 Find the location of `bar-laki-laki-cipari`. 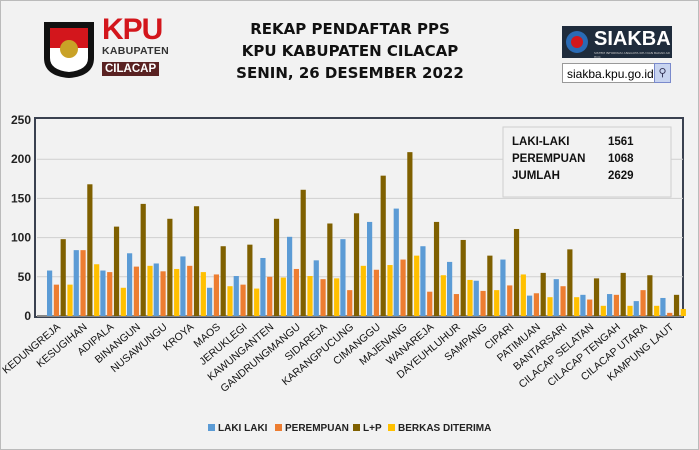

bar-laki-laki-cipari is located at coordinates (503, 287).